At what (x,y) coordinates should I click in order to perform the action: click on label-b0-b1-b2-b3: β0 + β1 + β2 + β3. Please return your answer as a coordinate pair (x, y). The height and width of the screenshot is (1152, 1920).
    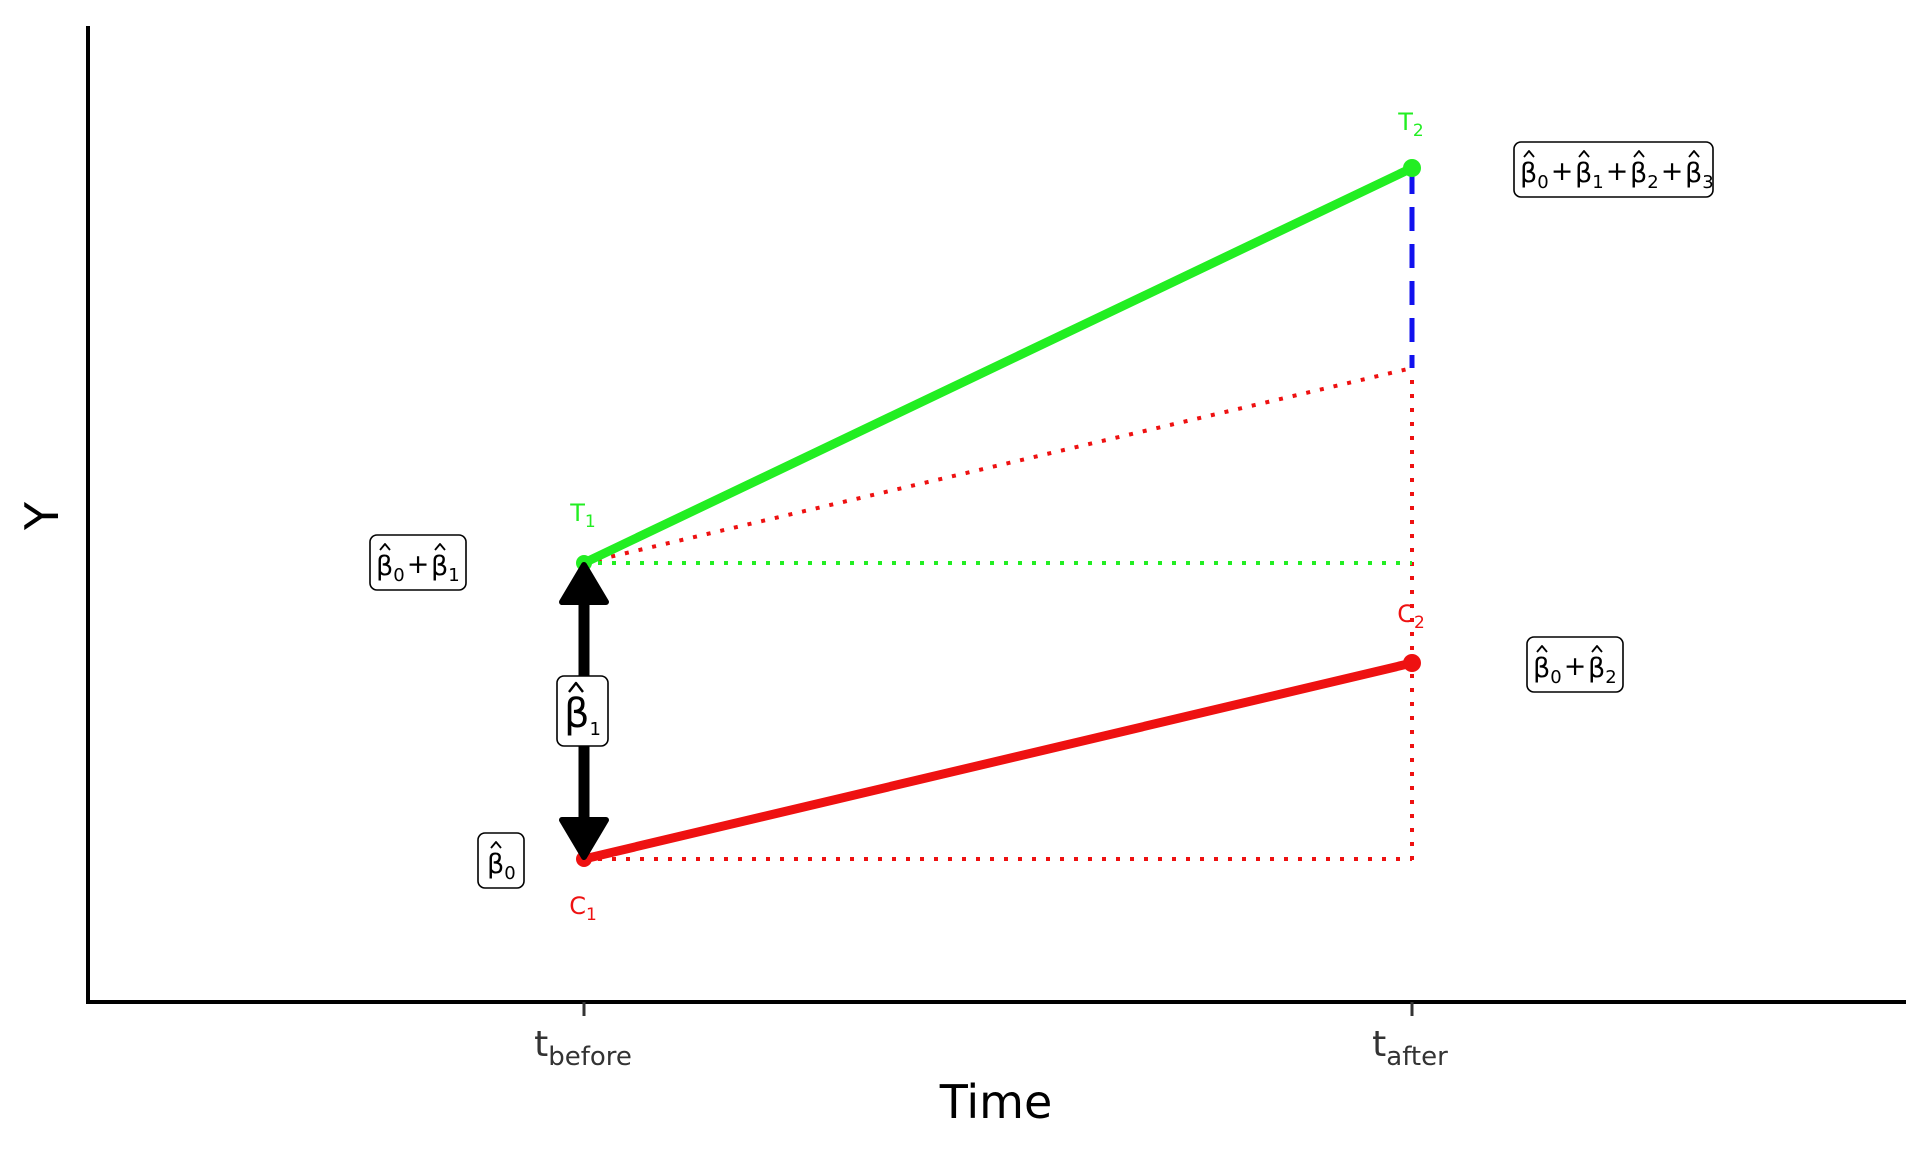
    Looking at the image, I should click on (1613, 169).